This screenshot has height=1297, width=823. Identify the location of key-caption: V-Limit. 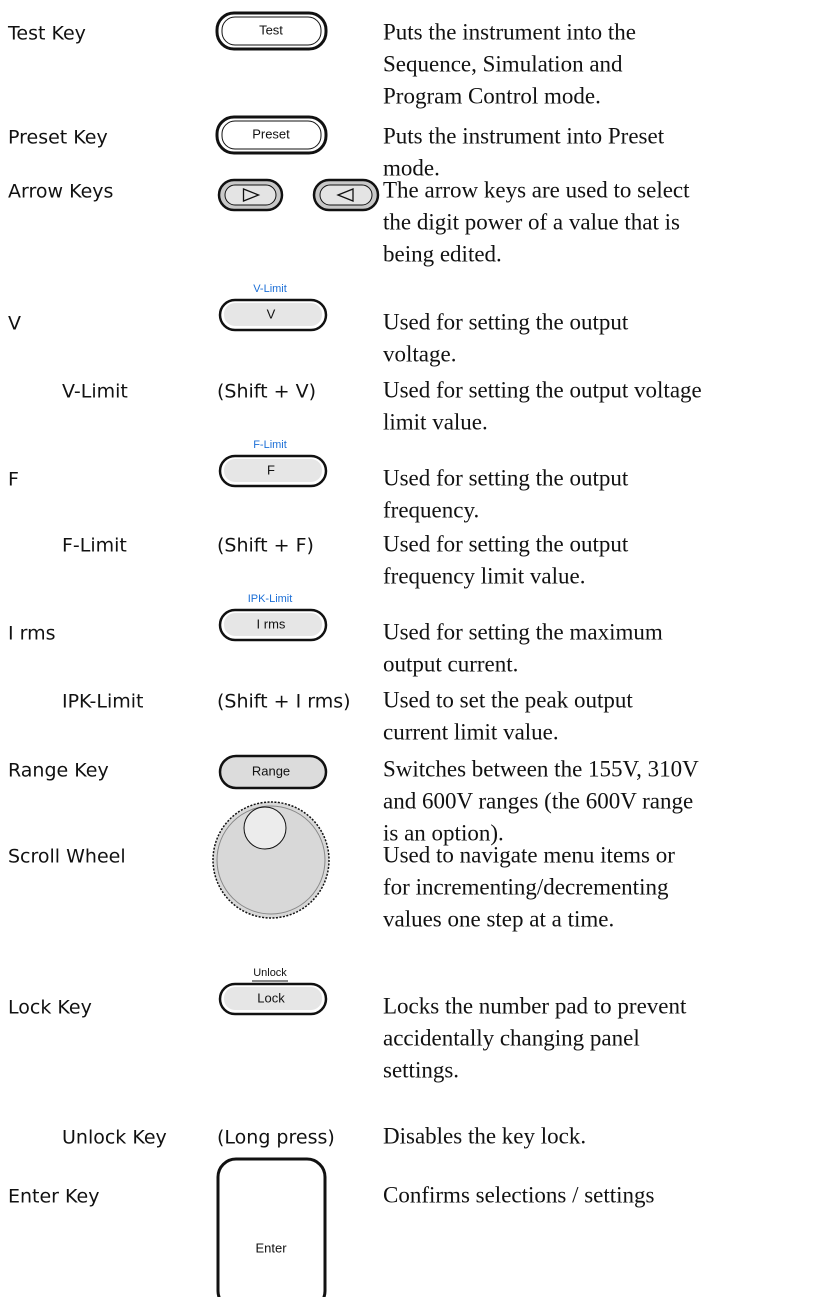
(270, 289).